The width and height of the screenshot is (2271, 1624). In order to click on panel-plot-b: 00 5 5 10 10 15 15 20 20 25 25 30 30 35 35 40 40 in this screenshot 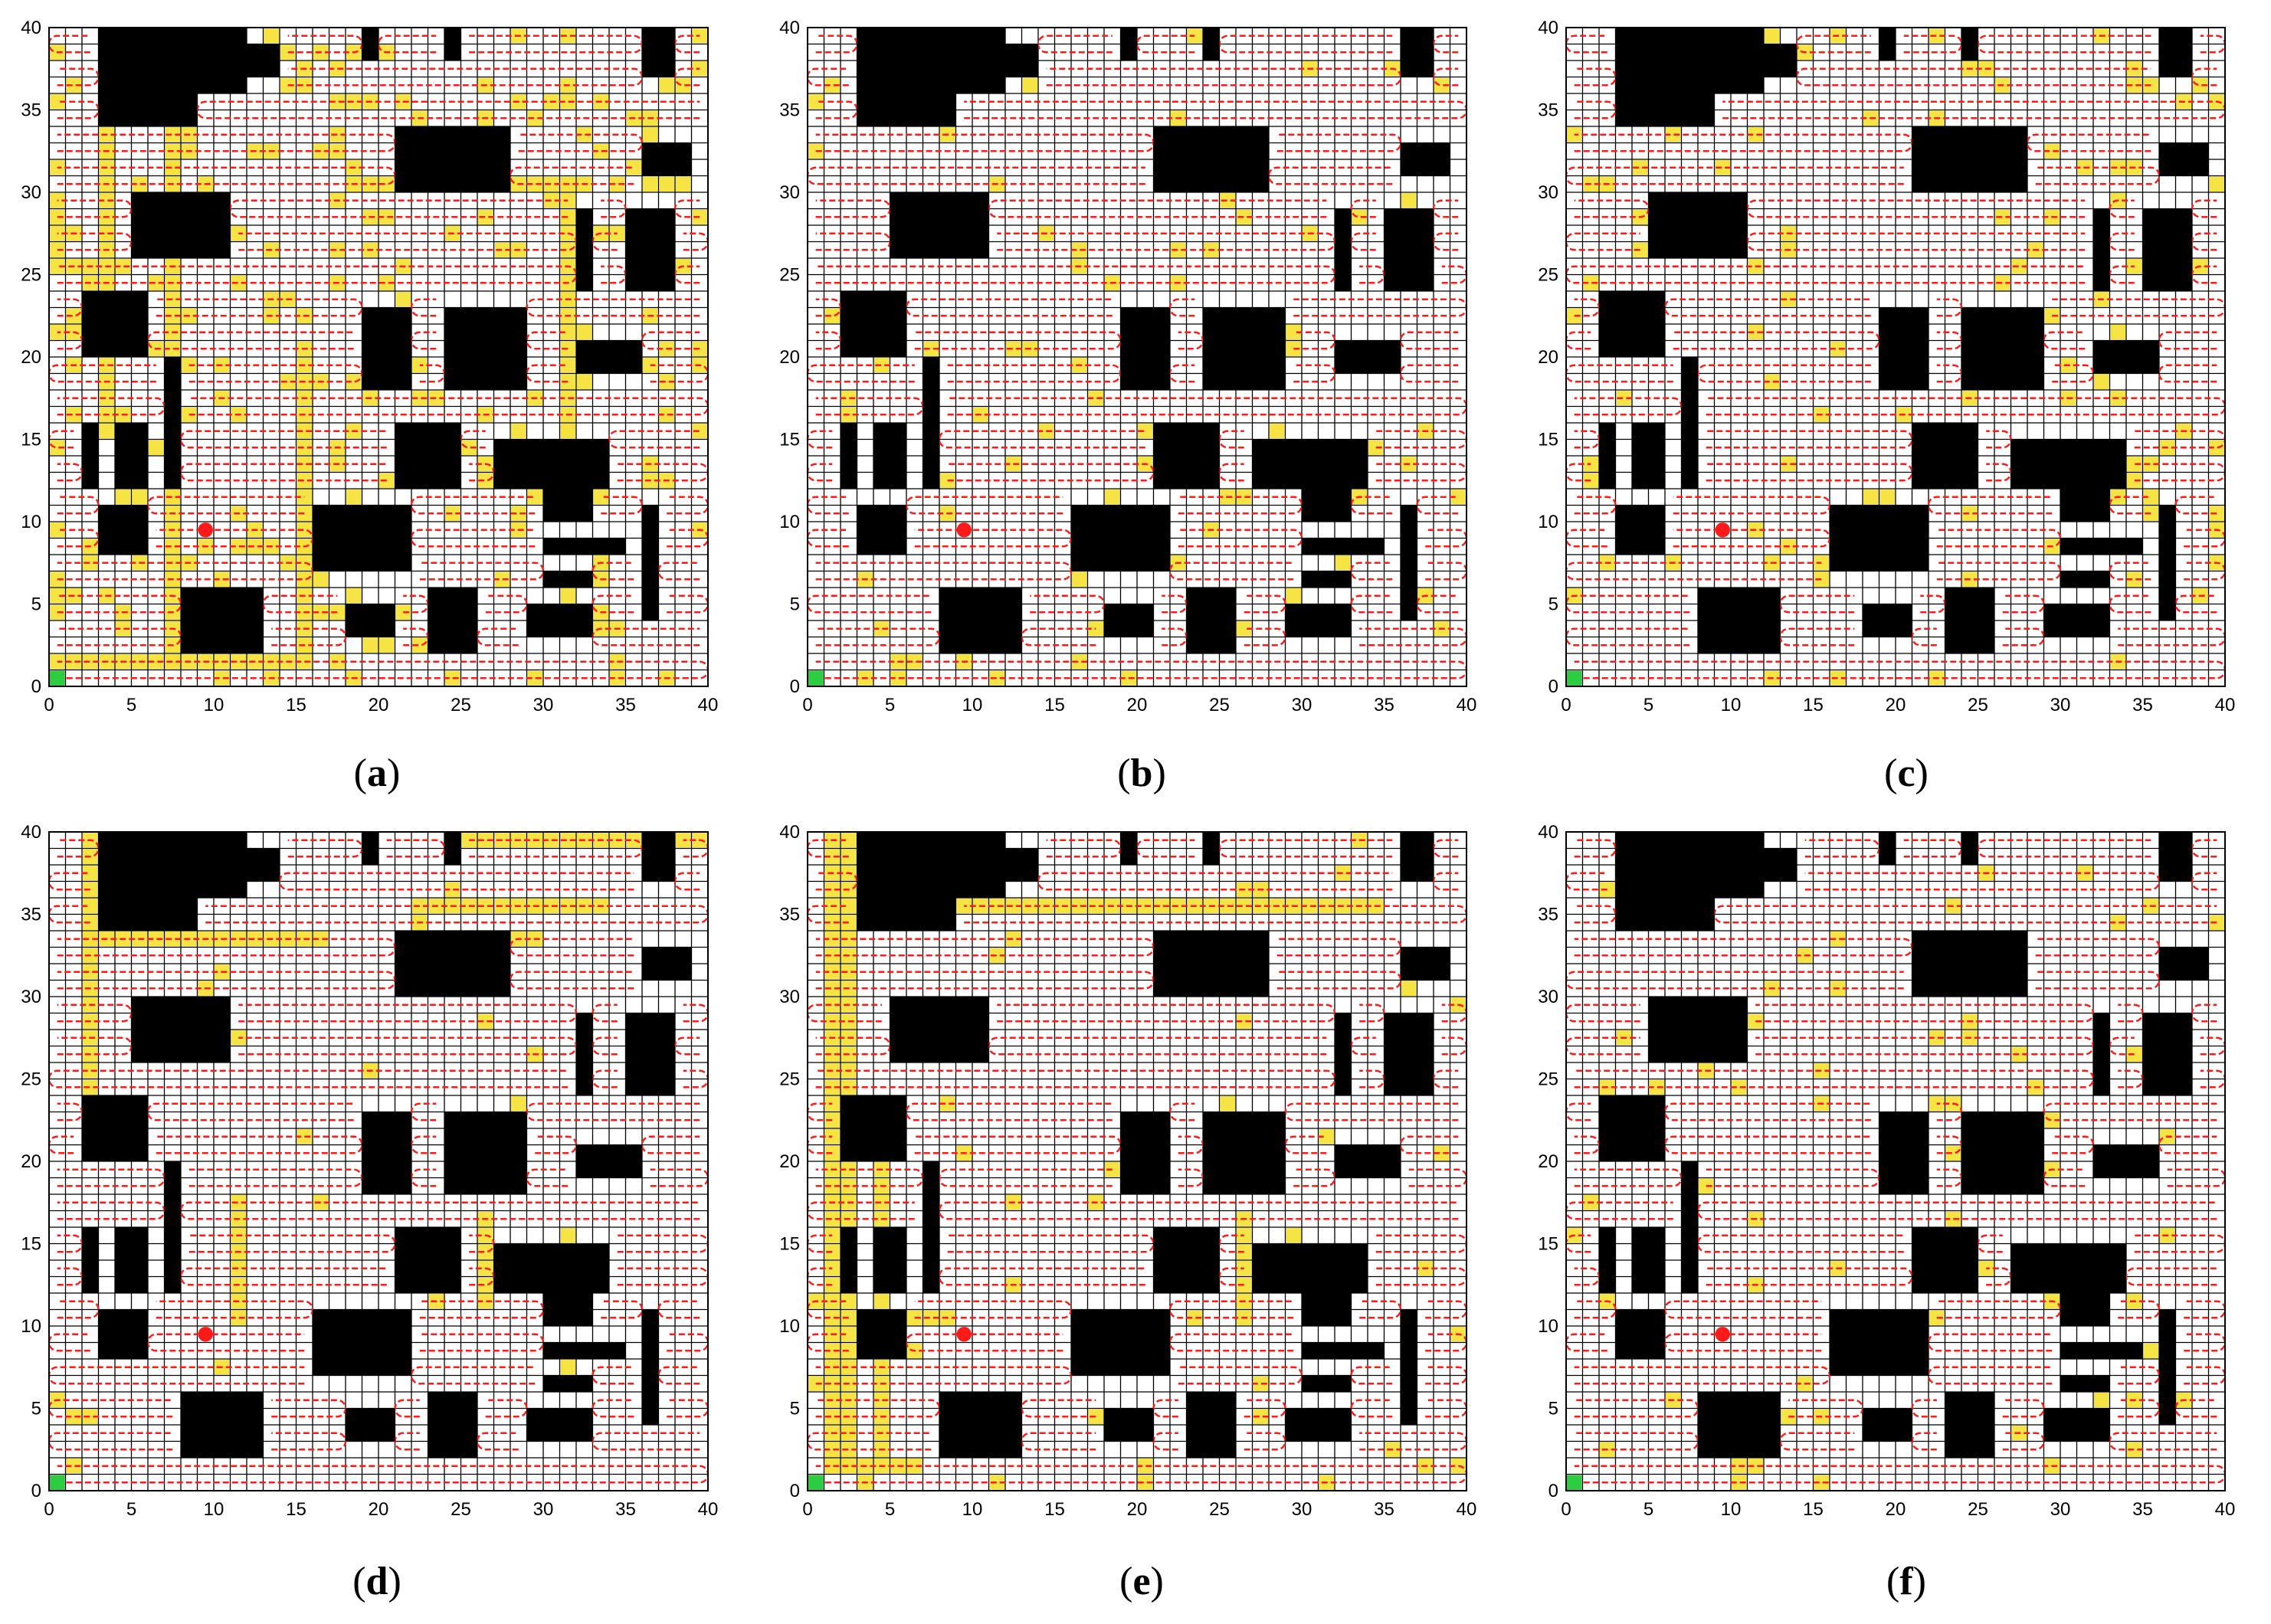, I will do `click(1127, 367)`.